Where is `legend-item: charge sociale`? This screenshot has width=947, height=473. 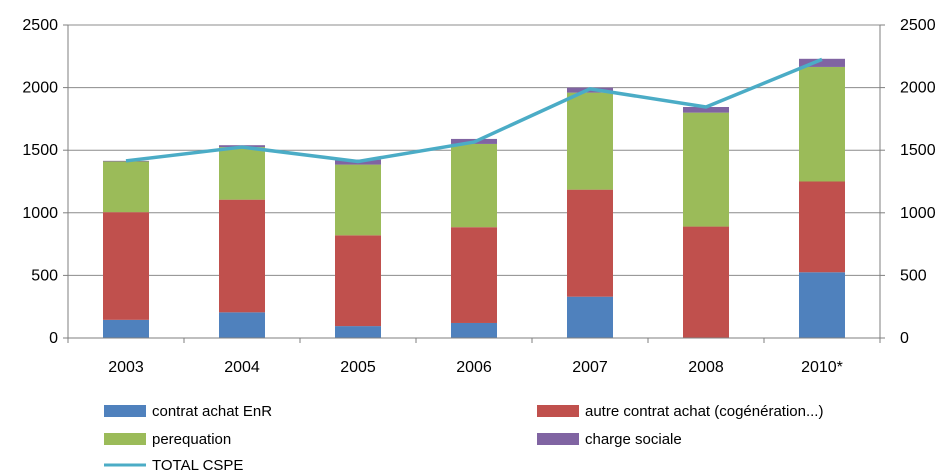
legend-item: charge sociale is located at coordinates (609, 439).